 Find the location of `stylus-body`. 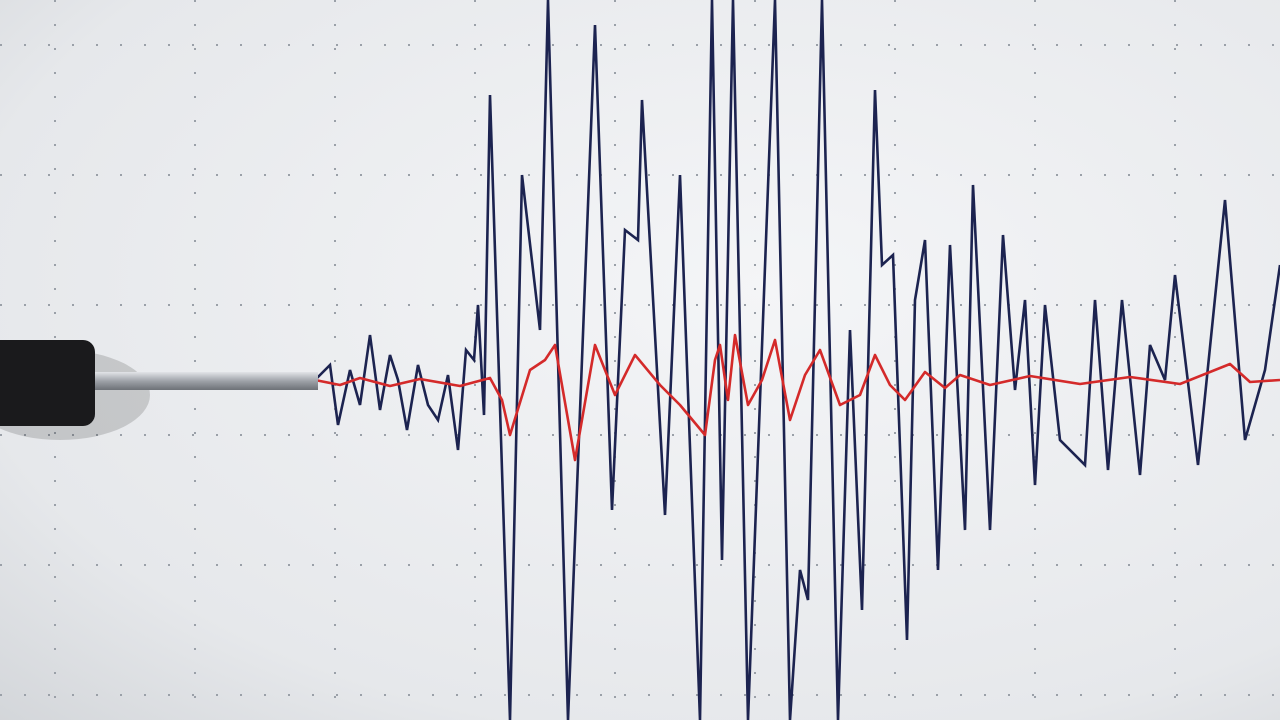

stylus-body is located at coordinates (47, 383).